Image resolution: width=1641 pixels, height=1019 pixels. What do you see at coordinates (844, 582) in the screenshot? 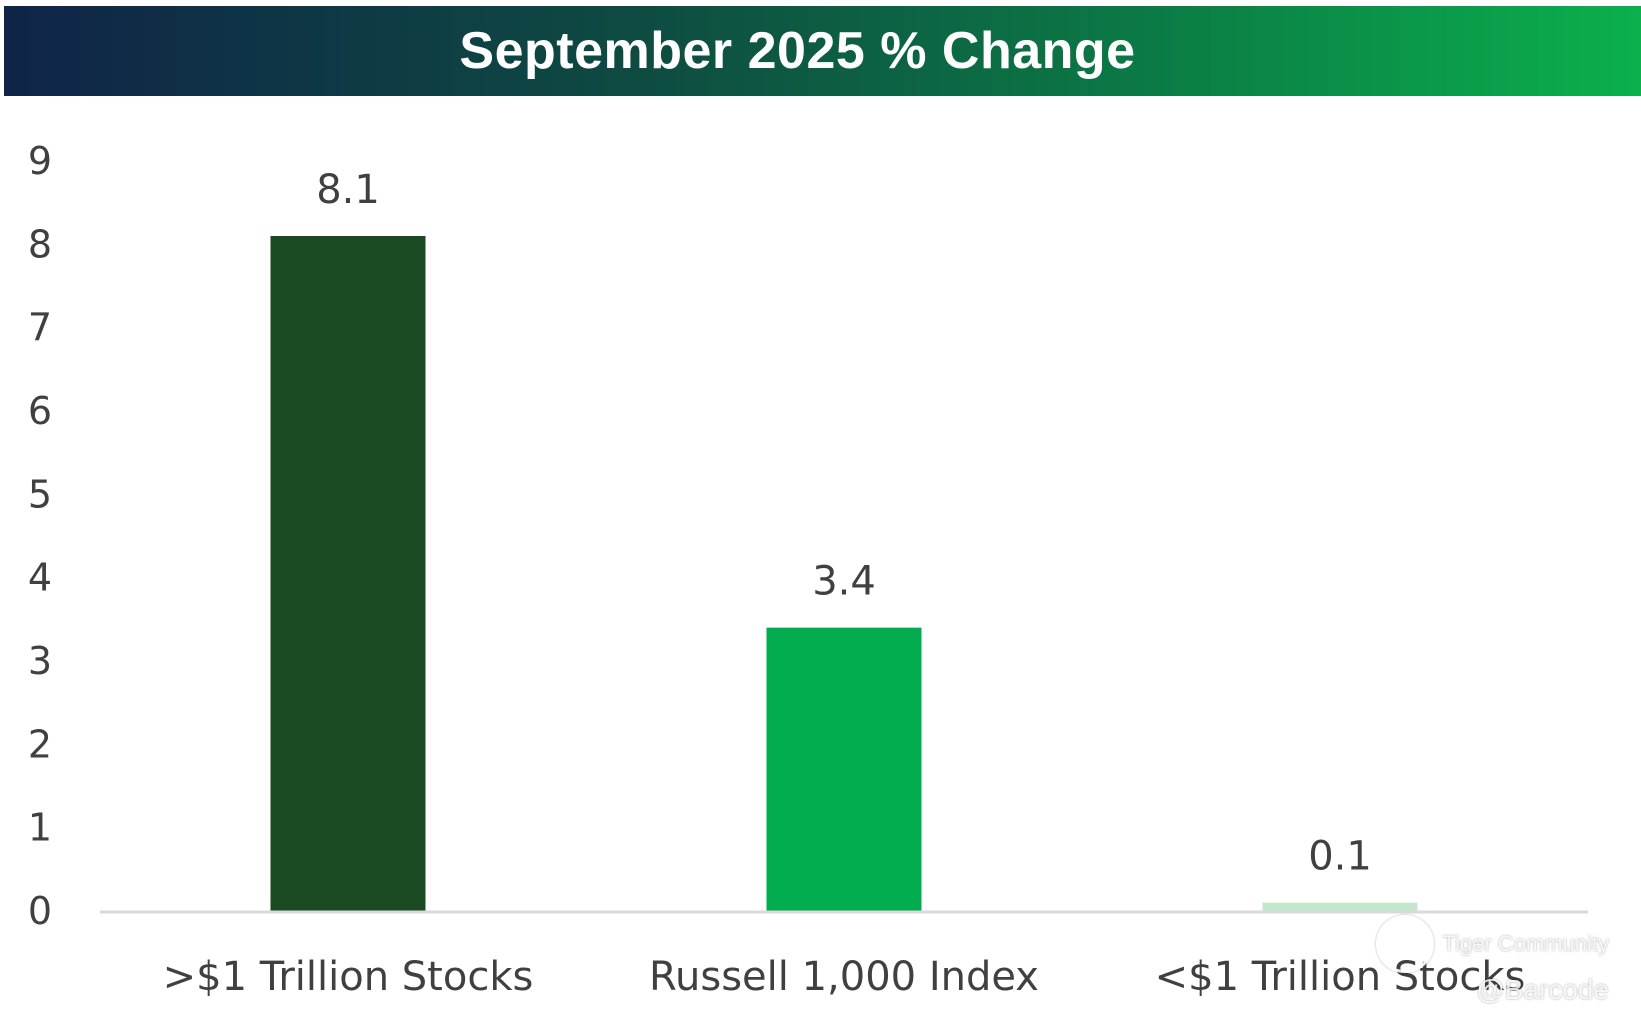
I see `data-label-2: 3.4` at bounding box center [844, 582].